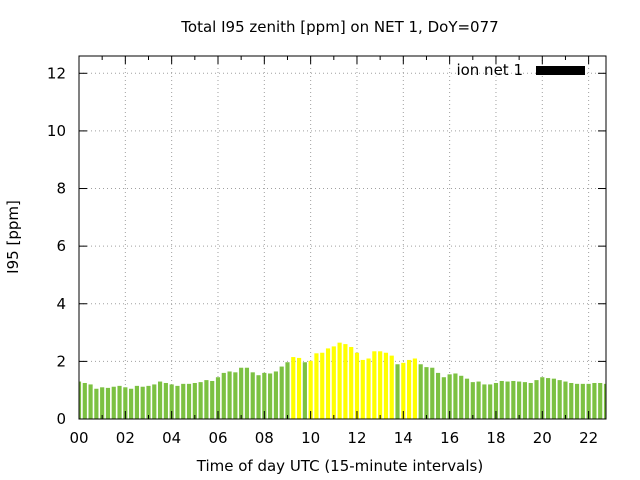 Image resolution: width=640 pixels, height=480 pixels. I want to click on y-tick-label: 0, so click(61, 419).